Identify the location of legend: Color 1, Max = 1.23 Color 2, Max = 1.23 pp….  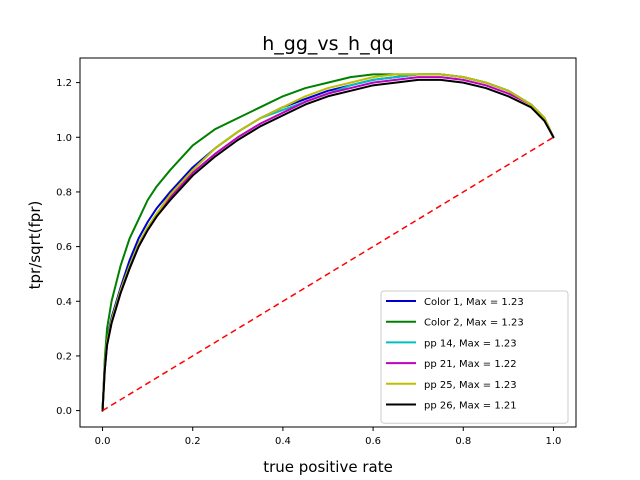
(474, 357).